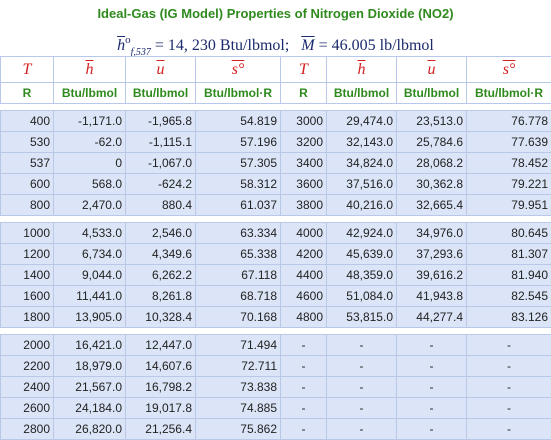 This screenshot has height=440, width=551. Describe the element at coordinates (90, 142) in the screenshot. I see `enthalpy-cell: -62.0` at that location.